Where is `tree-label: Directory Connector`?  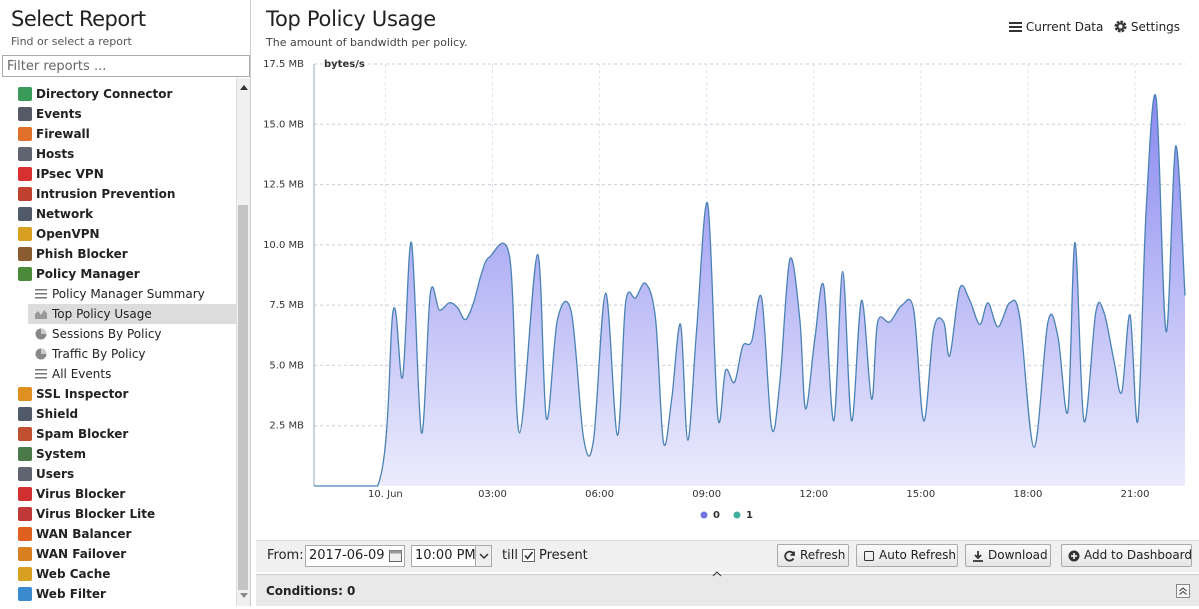 tree-label: Directory Connector is located at coordinates (104, 94).